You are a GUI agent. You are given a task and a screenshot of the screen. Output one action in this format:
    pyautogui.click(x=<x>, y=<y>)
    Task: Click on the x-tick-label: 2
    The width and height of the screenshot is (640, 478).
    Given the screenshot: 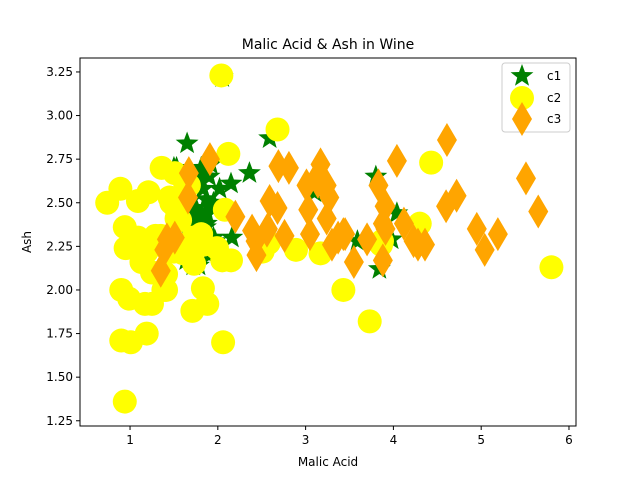 What is the action you would take?
    pyautogui.click(x=218, y=440)
    